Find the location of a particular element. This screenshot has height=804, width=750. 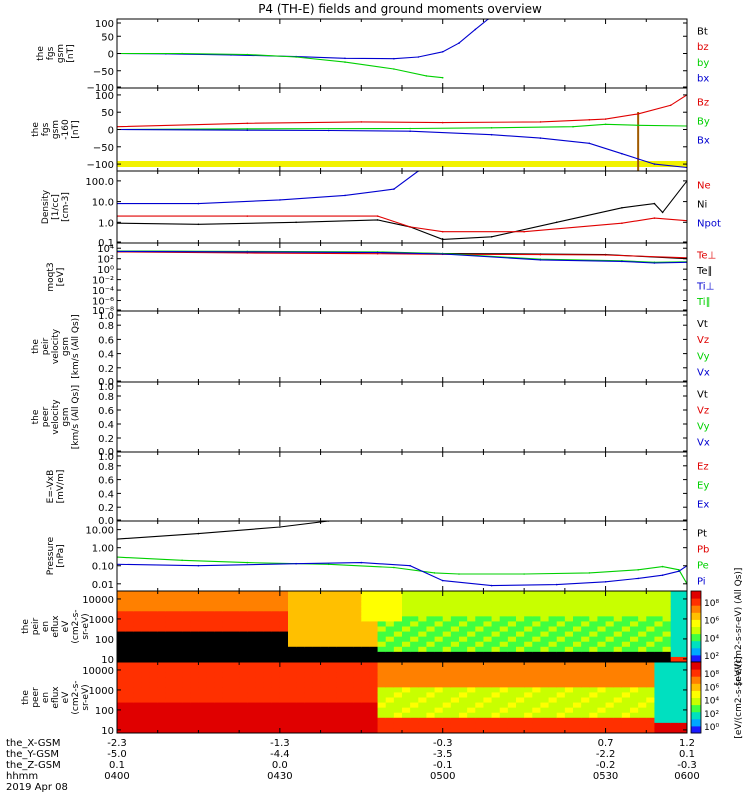

y-tick-label: 10² is located at coordinates (105, 260).